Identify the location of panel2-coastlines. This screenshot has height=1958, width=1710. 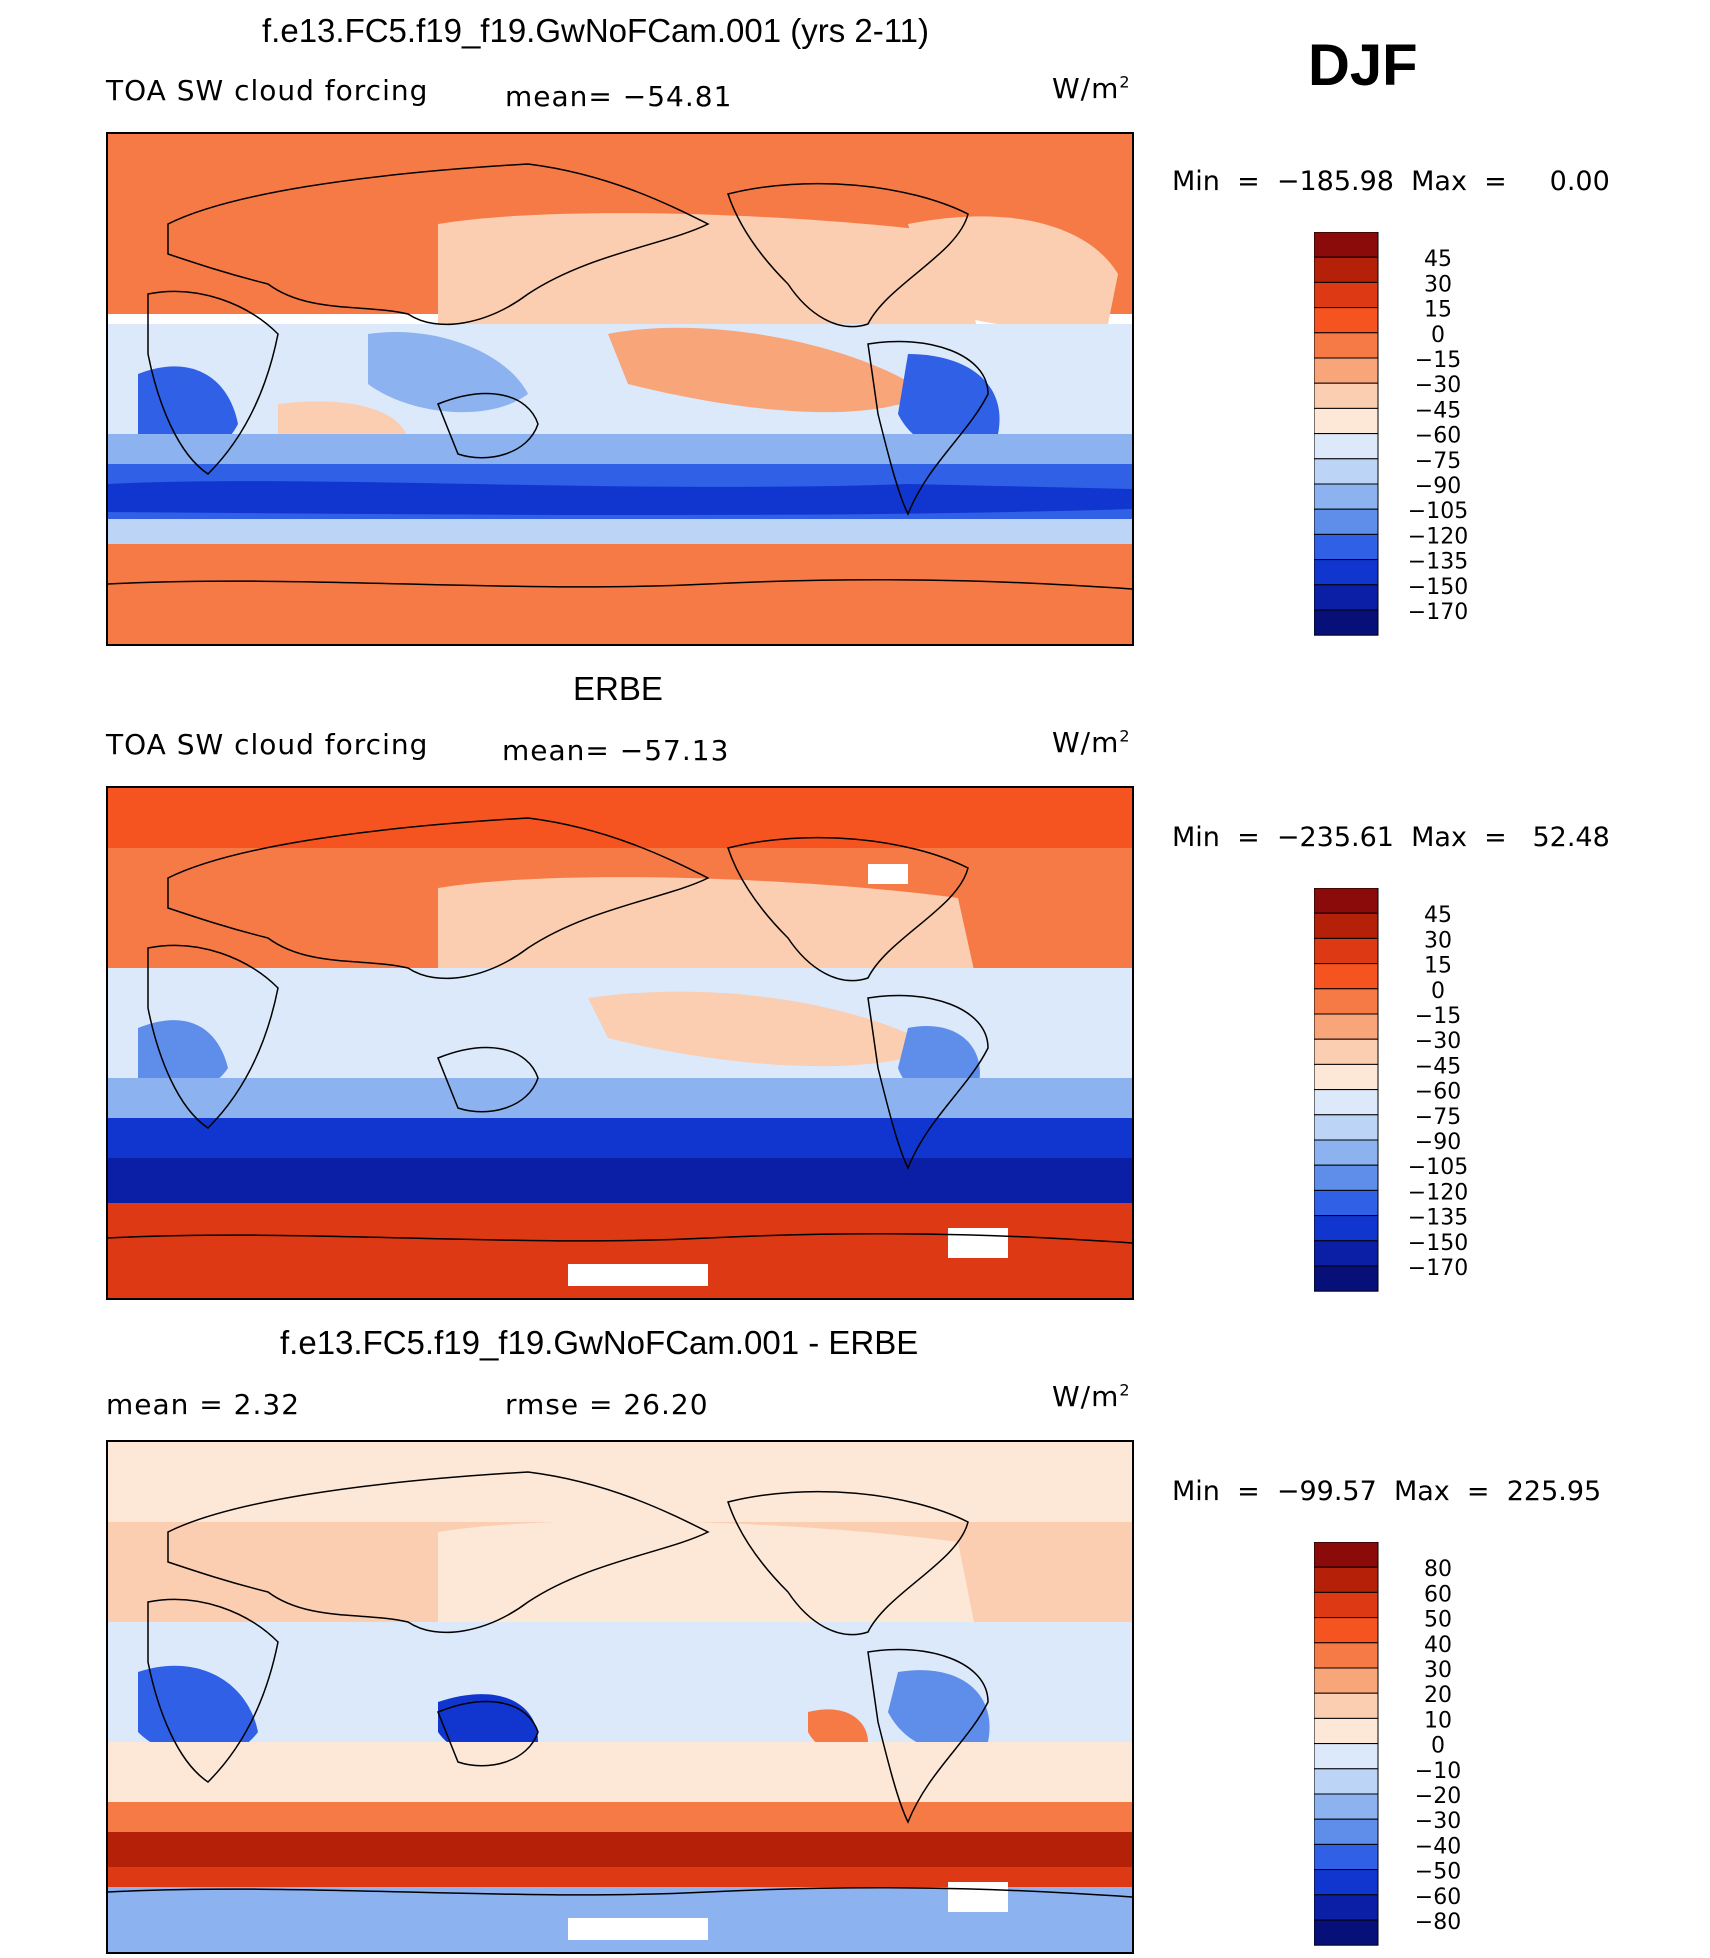
(620, 1030).